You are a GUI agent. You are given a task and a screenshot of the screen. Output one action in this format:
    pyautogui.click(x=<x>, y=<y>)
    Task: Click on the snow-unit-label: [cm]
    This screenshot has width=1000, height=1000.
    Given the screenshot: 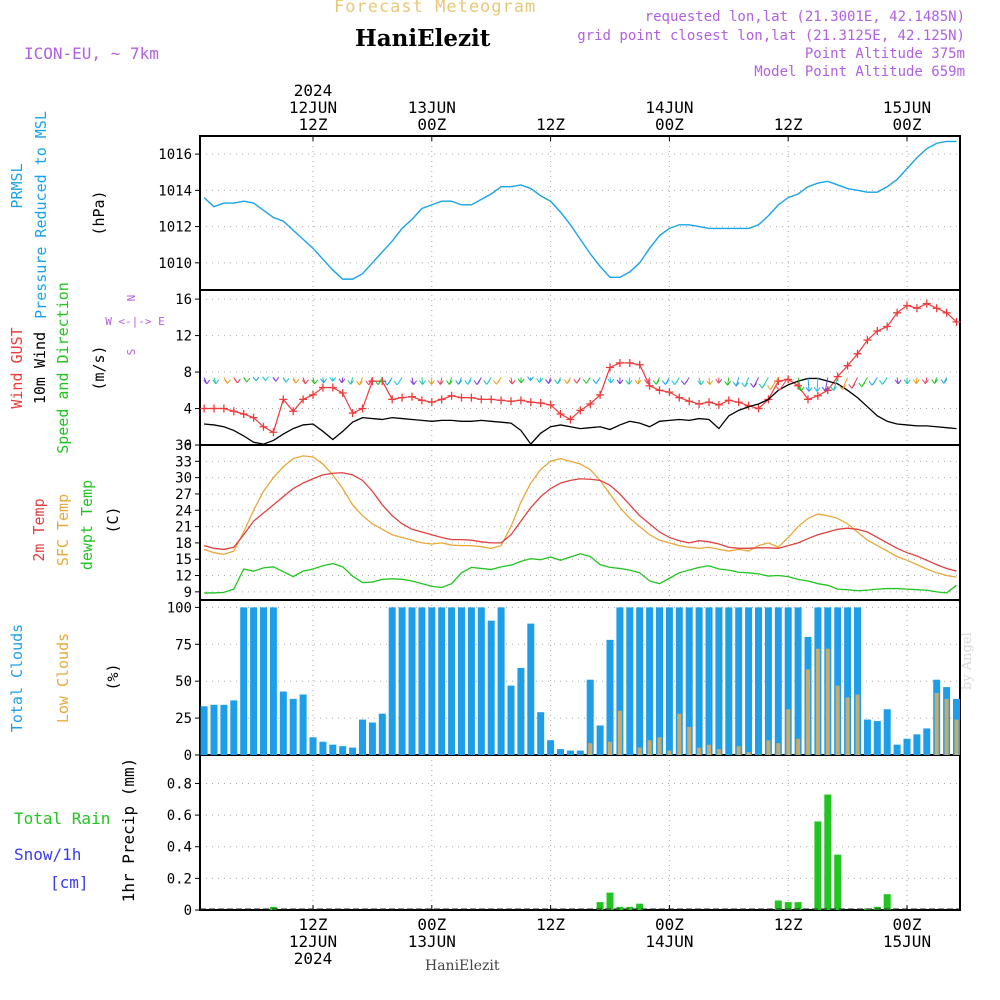 What is the action you would take?
    pyautogui.click(x=69, y=882)
    